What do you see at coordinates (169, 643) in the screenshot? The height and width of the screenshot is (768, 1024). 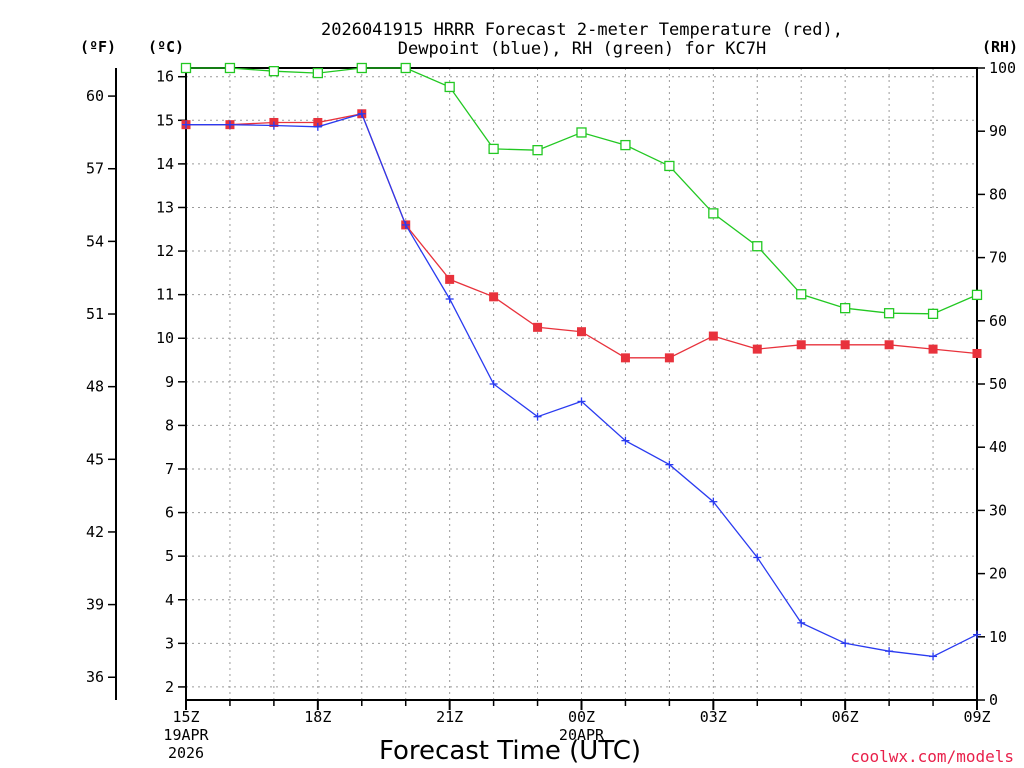 I see `celsius-tick-label: 3` at bounding box center [169, 643].